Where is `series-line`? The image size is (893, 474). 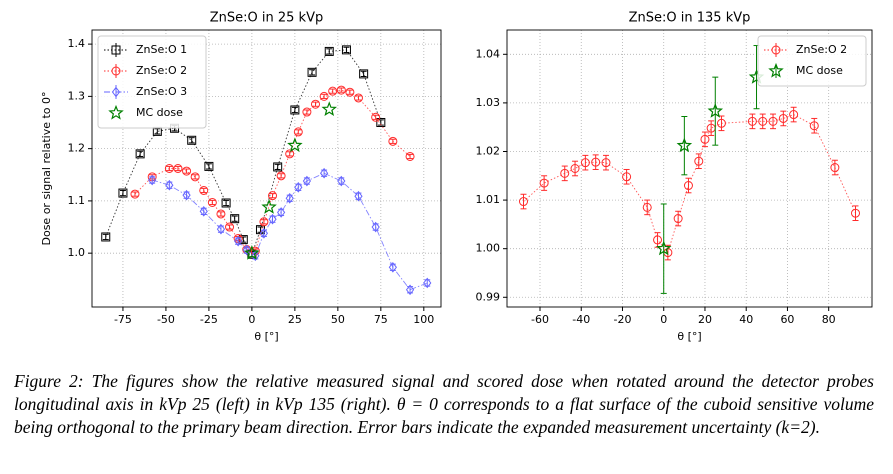
series-line is located at coordinates (689, 184).